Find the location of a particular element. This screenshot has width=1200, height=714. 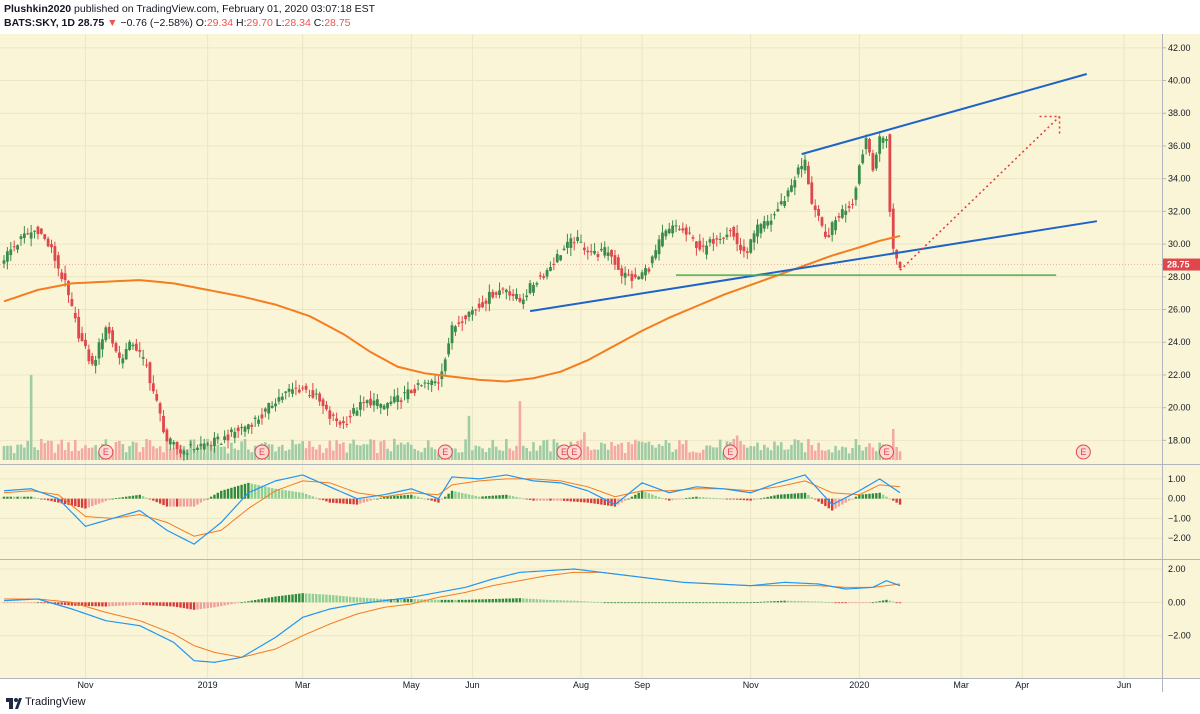

time-tick-label: 2020 is located at coordinates (859, 685).